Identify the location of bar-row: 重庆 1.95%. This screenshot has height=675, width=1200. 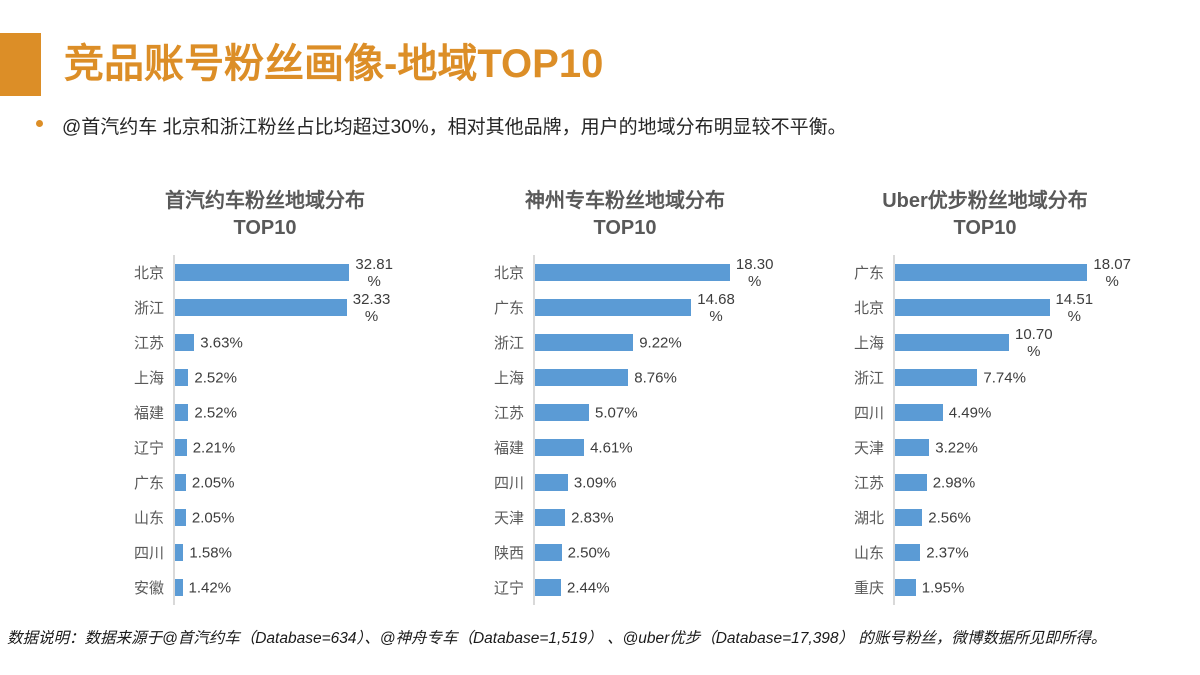
(985, 587).